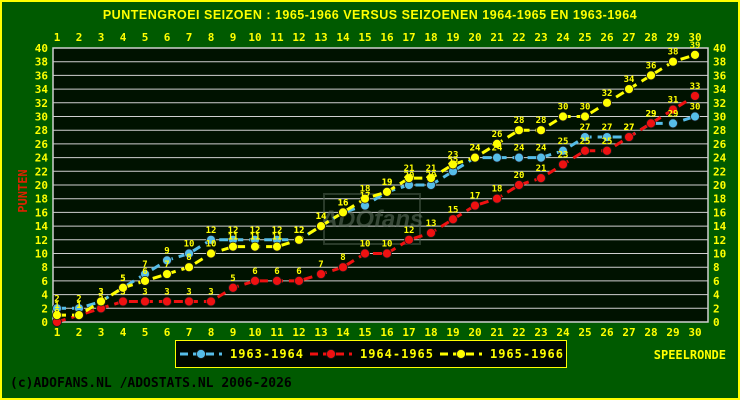 Image resolution: width=740 pixels, height=400 pixels. Describe the element at coordinates (167, 37) in the screenshot. I see `x-tick-top: 6` at that location.